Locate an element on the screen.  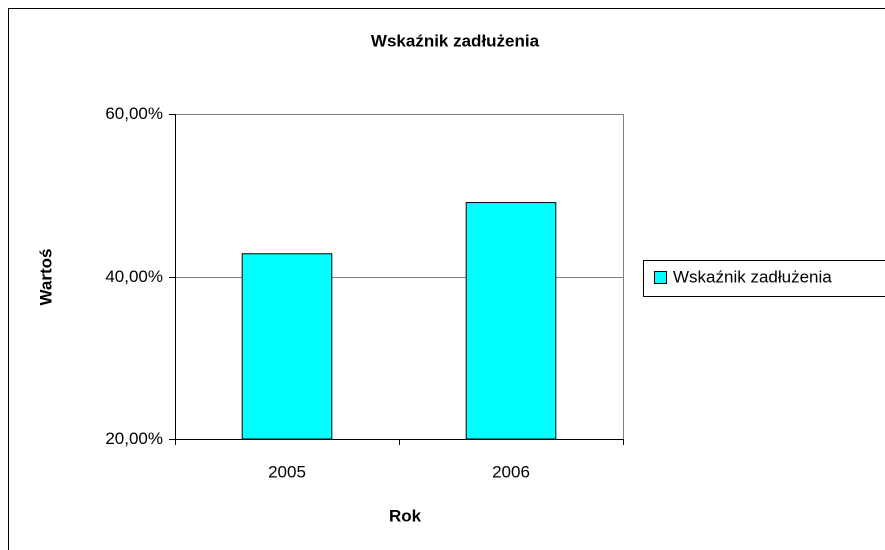
legend is located at coordinates (764, 278).